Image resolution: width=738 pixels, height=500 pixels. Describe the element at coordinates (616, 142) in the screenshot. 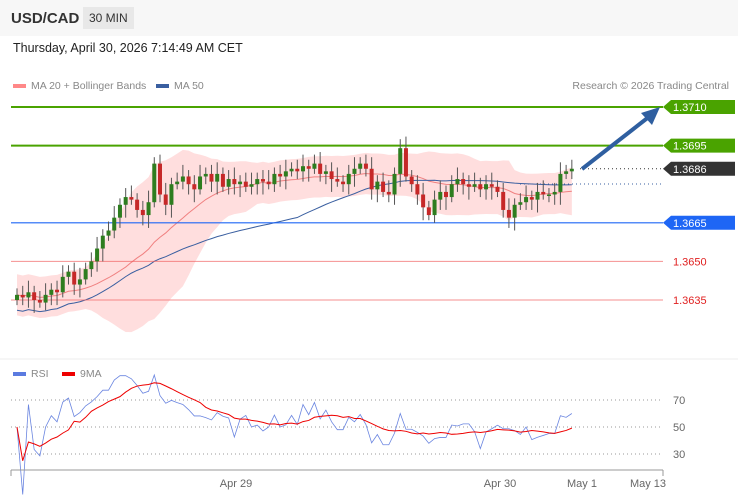

I see `forecast-arrow` at that location.